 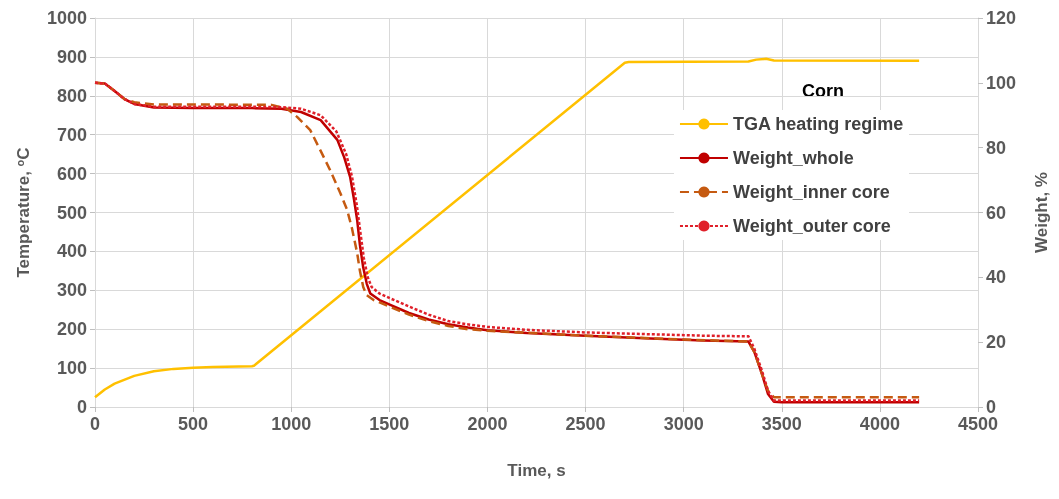 I want to click on y2-axis-title: Weight, %, so click(x=1041, y=212).